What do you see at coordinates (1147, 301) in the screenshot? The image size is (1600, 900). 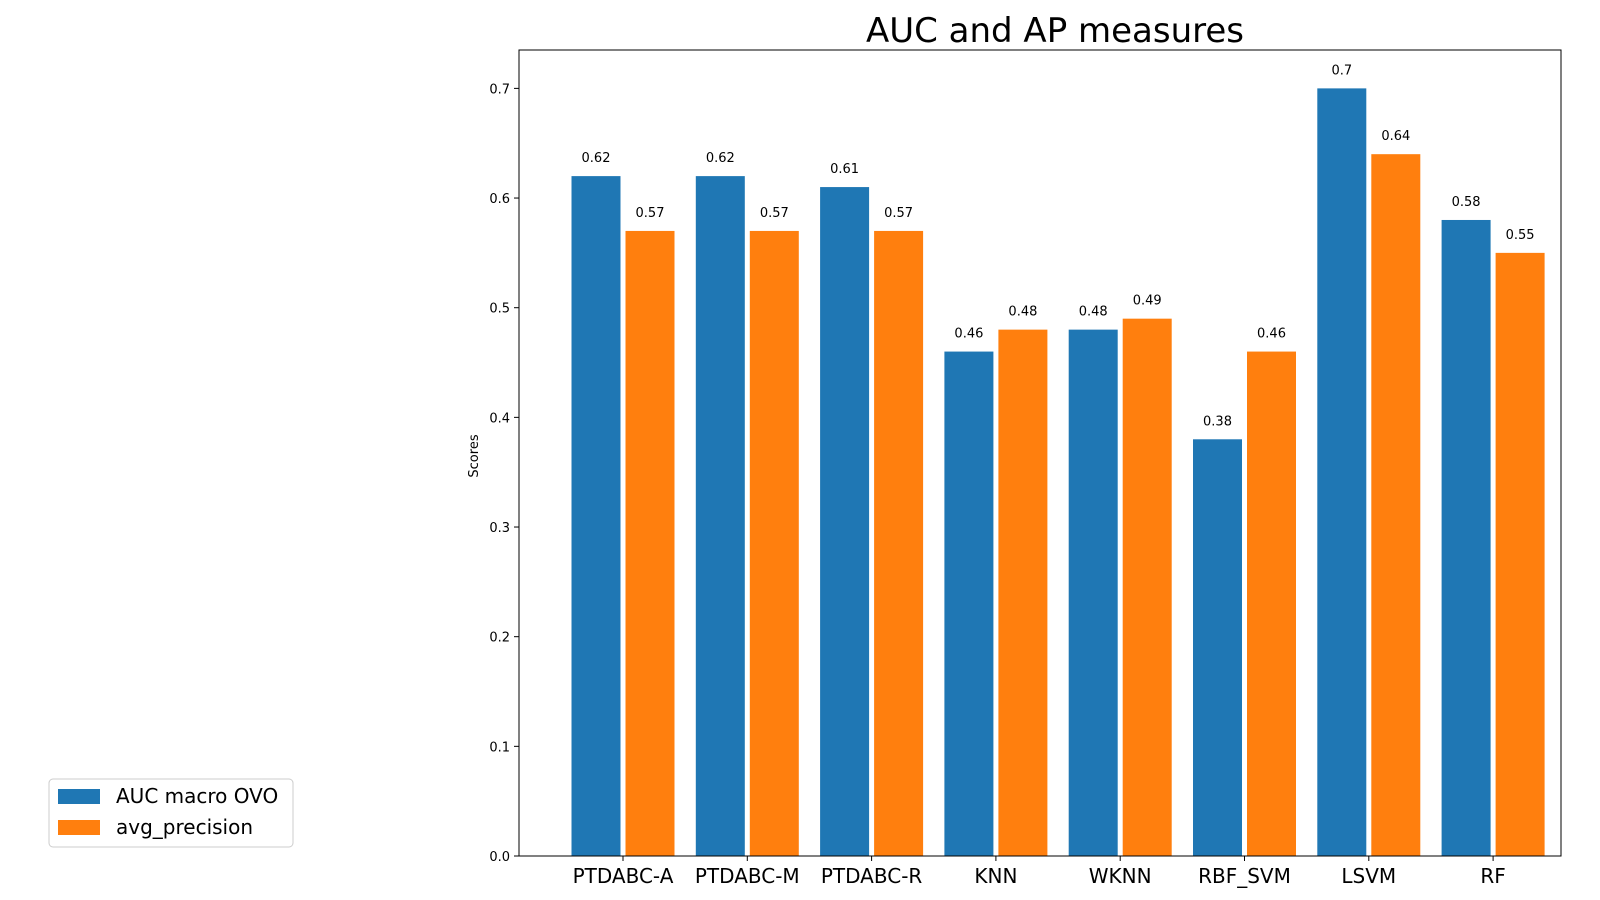 I see `bar-value-label: 0.49` at bounding box center [1147, 301].